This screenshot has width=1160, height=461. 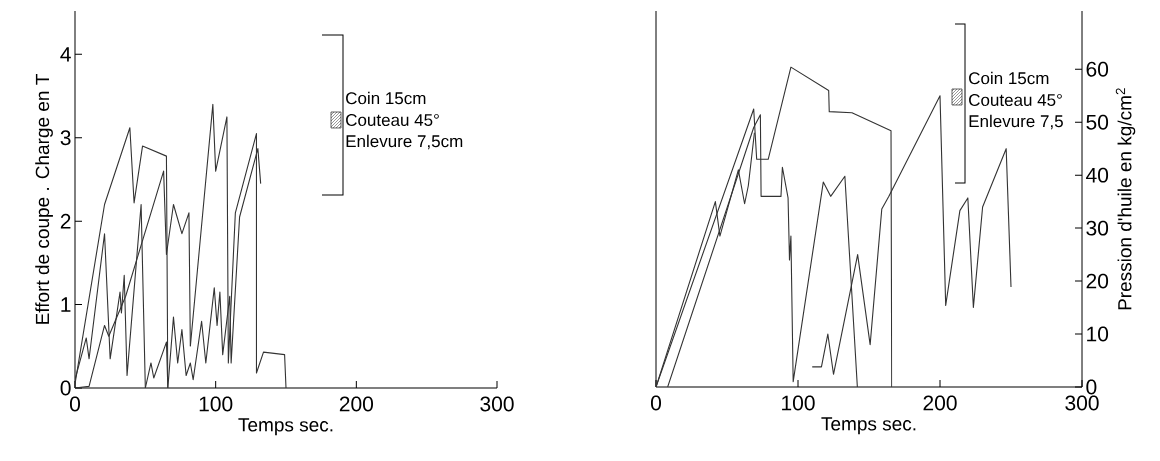 What do you see at coordinates (1098, 334) in the screenshot?
I see `y2-tick-label: 10` at bounding box center [1098, 334].